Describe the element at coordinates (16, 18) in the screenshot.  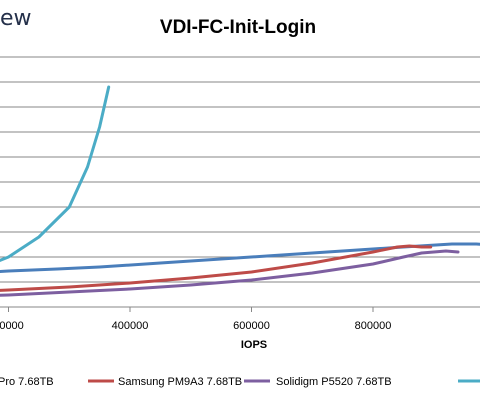
I see `watermark-logo-text: ew` at that location.